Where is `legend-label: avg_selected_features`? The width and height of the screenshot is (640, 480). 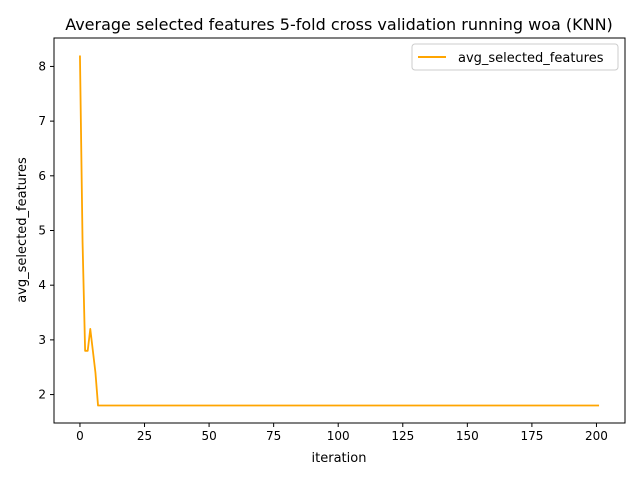 legend-label: avg_selected_features is located at coordinates (531, 58).